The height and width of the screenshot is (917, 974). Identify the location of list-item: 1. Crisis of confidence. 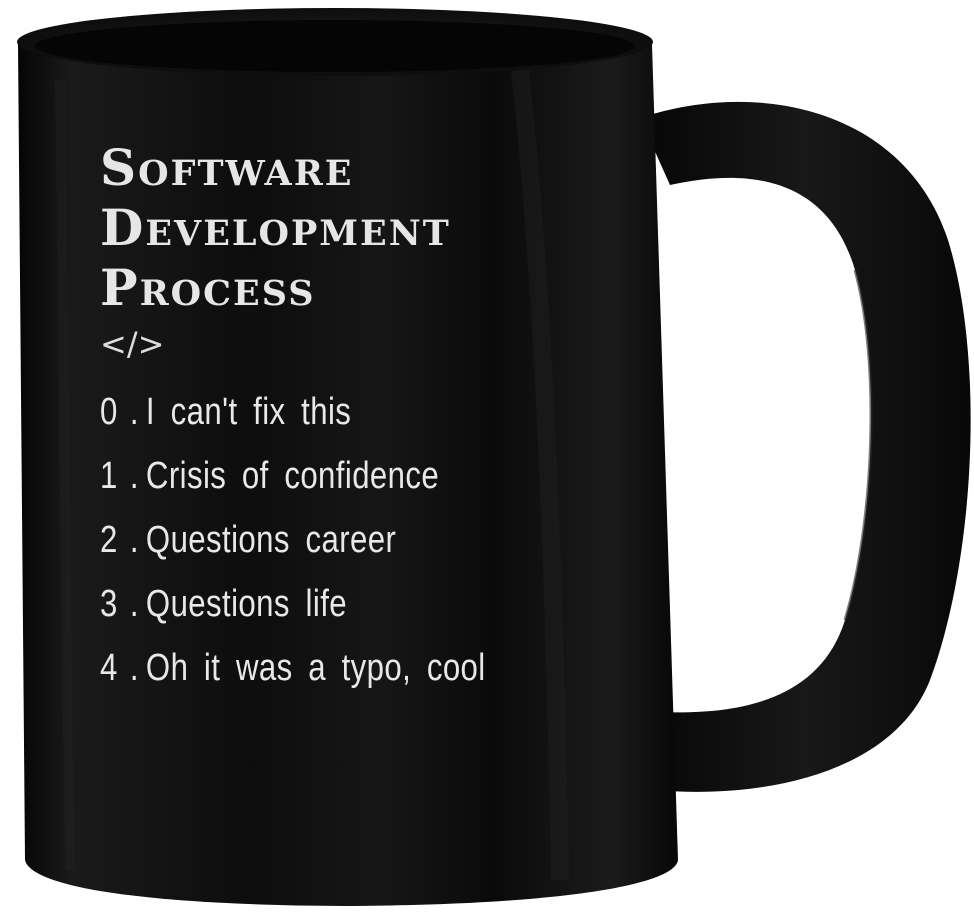
(329, 476).